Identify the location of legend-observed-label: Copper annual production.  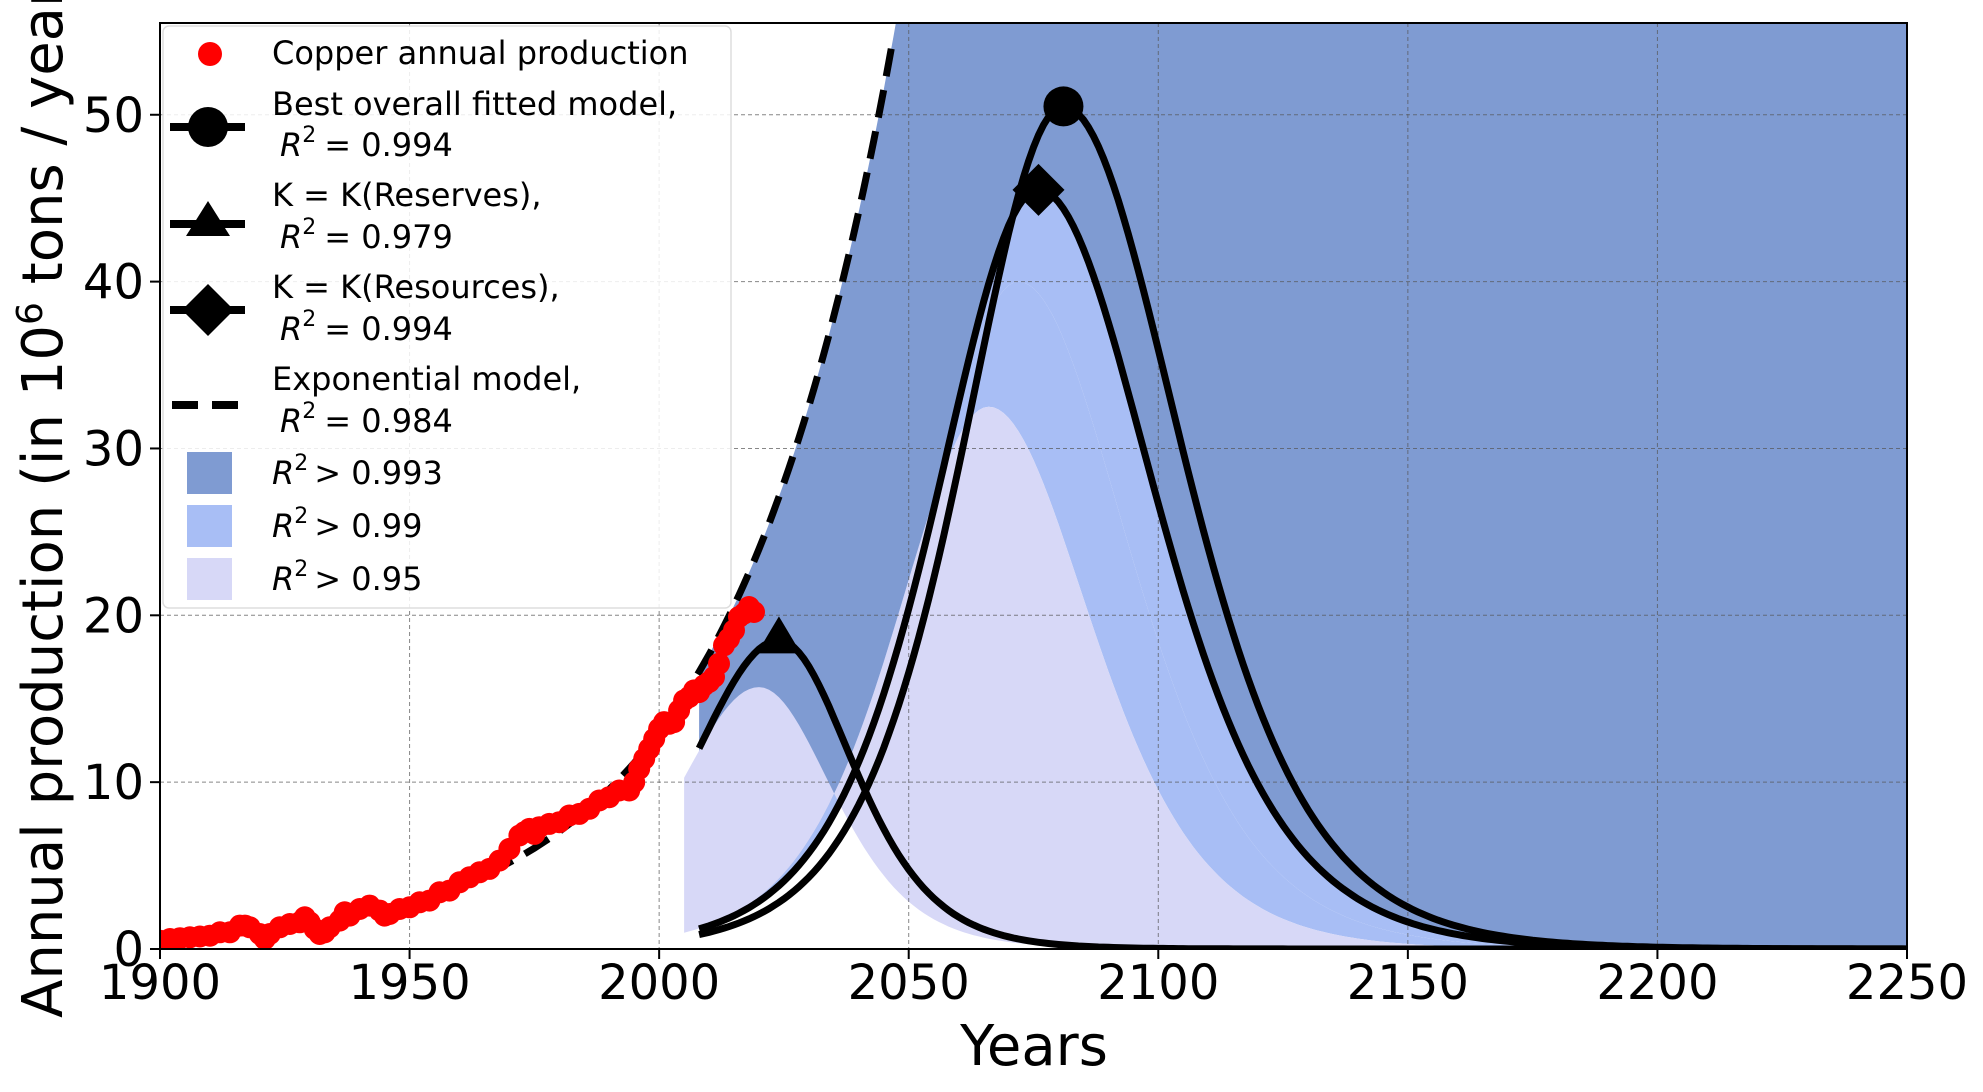
(480, 53).